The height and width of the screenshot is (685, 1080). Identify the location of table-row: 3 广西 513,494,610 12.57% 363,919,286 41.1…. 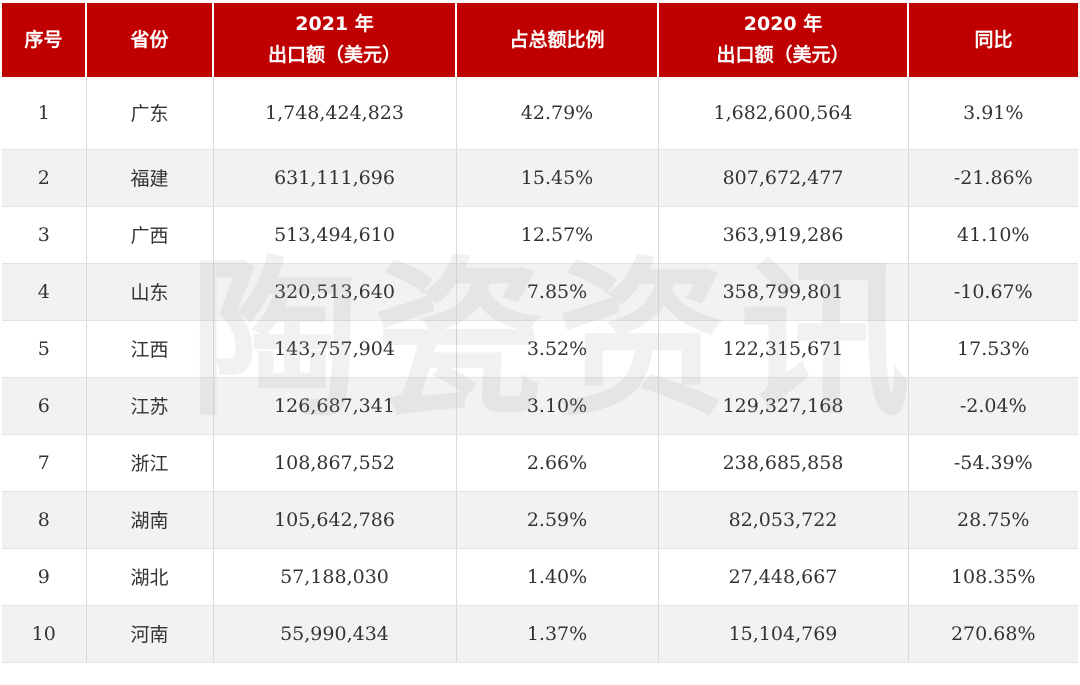
(540, 235).